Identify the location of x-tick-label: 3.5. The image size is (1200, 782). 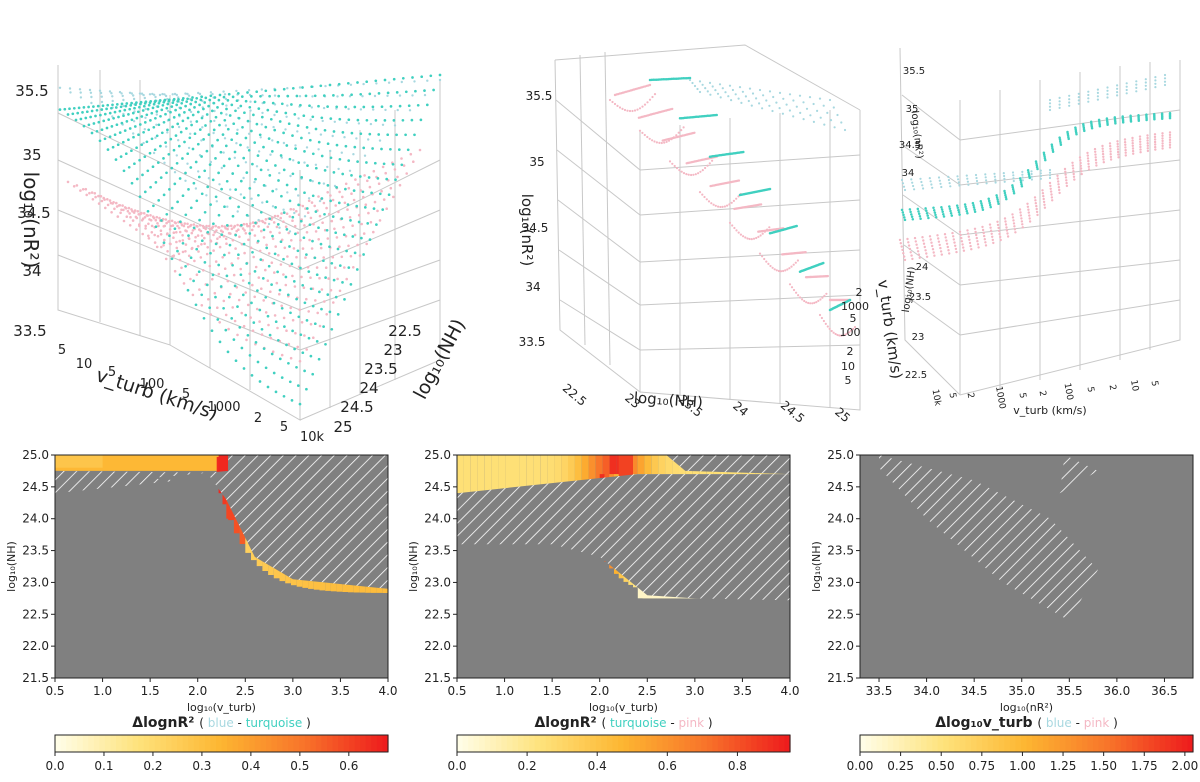
(340, 691).